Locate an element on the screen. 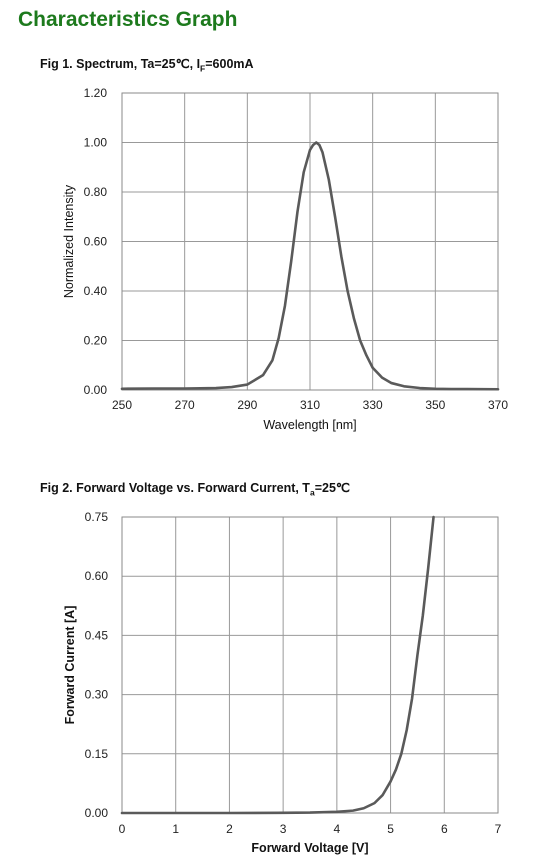 The height and width of the screenshot is (864, 555). fig2-title-sub: a is located at coordinates (312, 492).